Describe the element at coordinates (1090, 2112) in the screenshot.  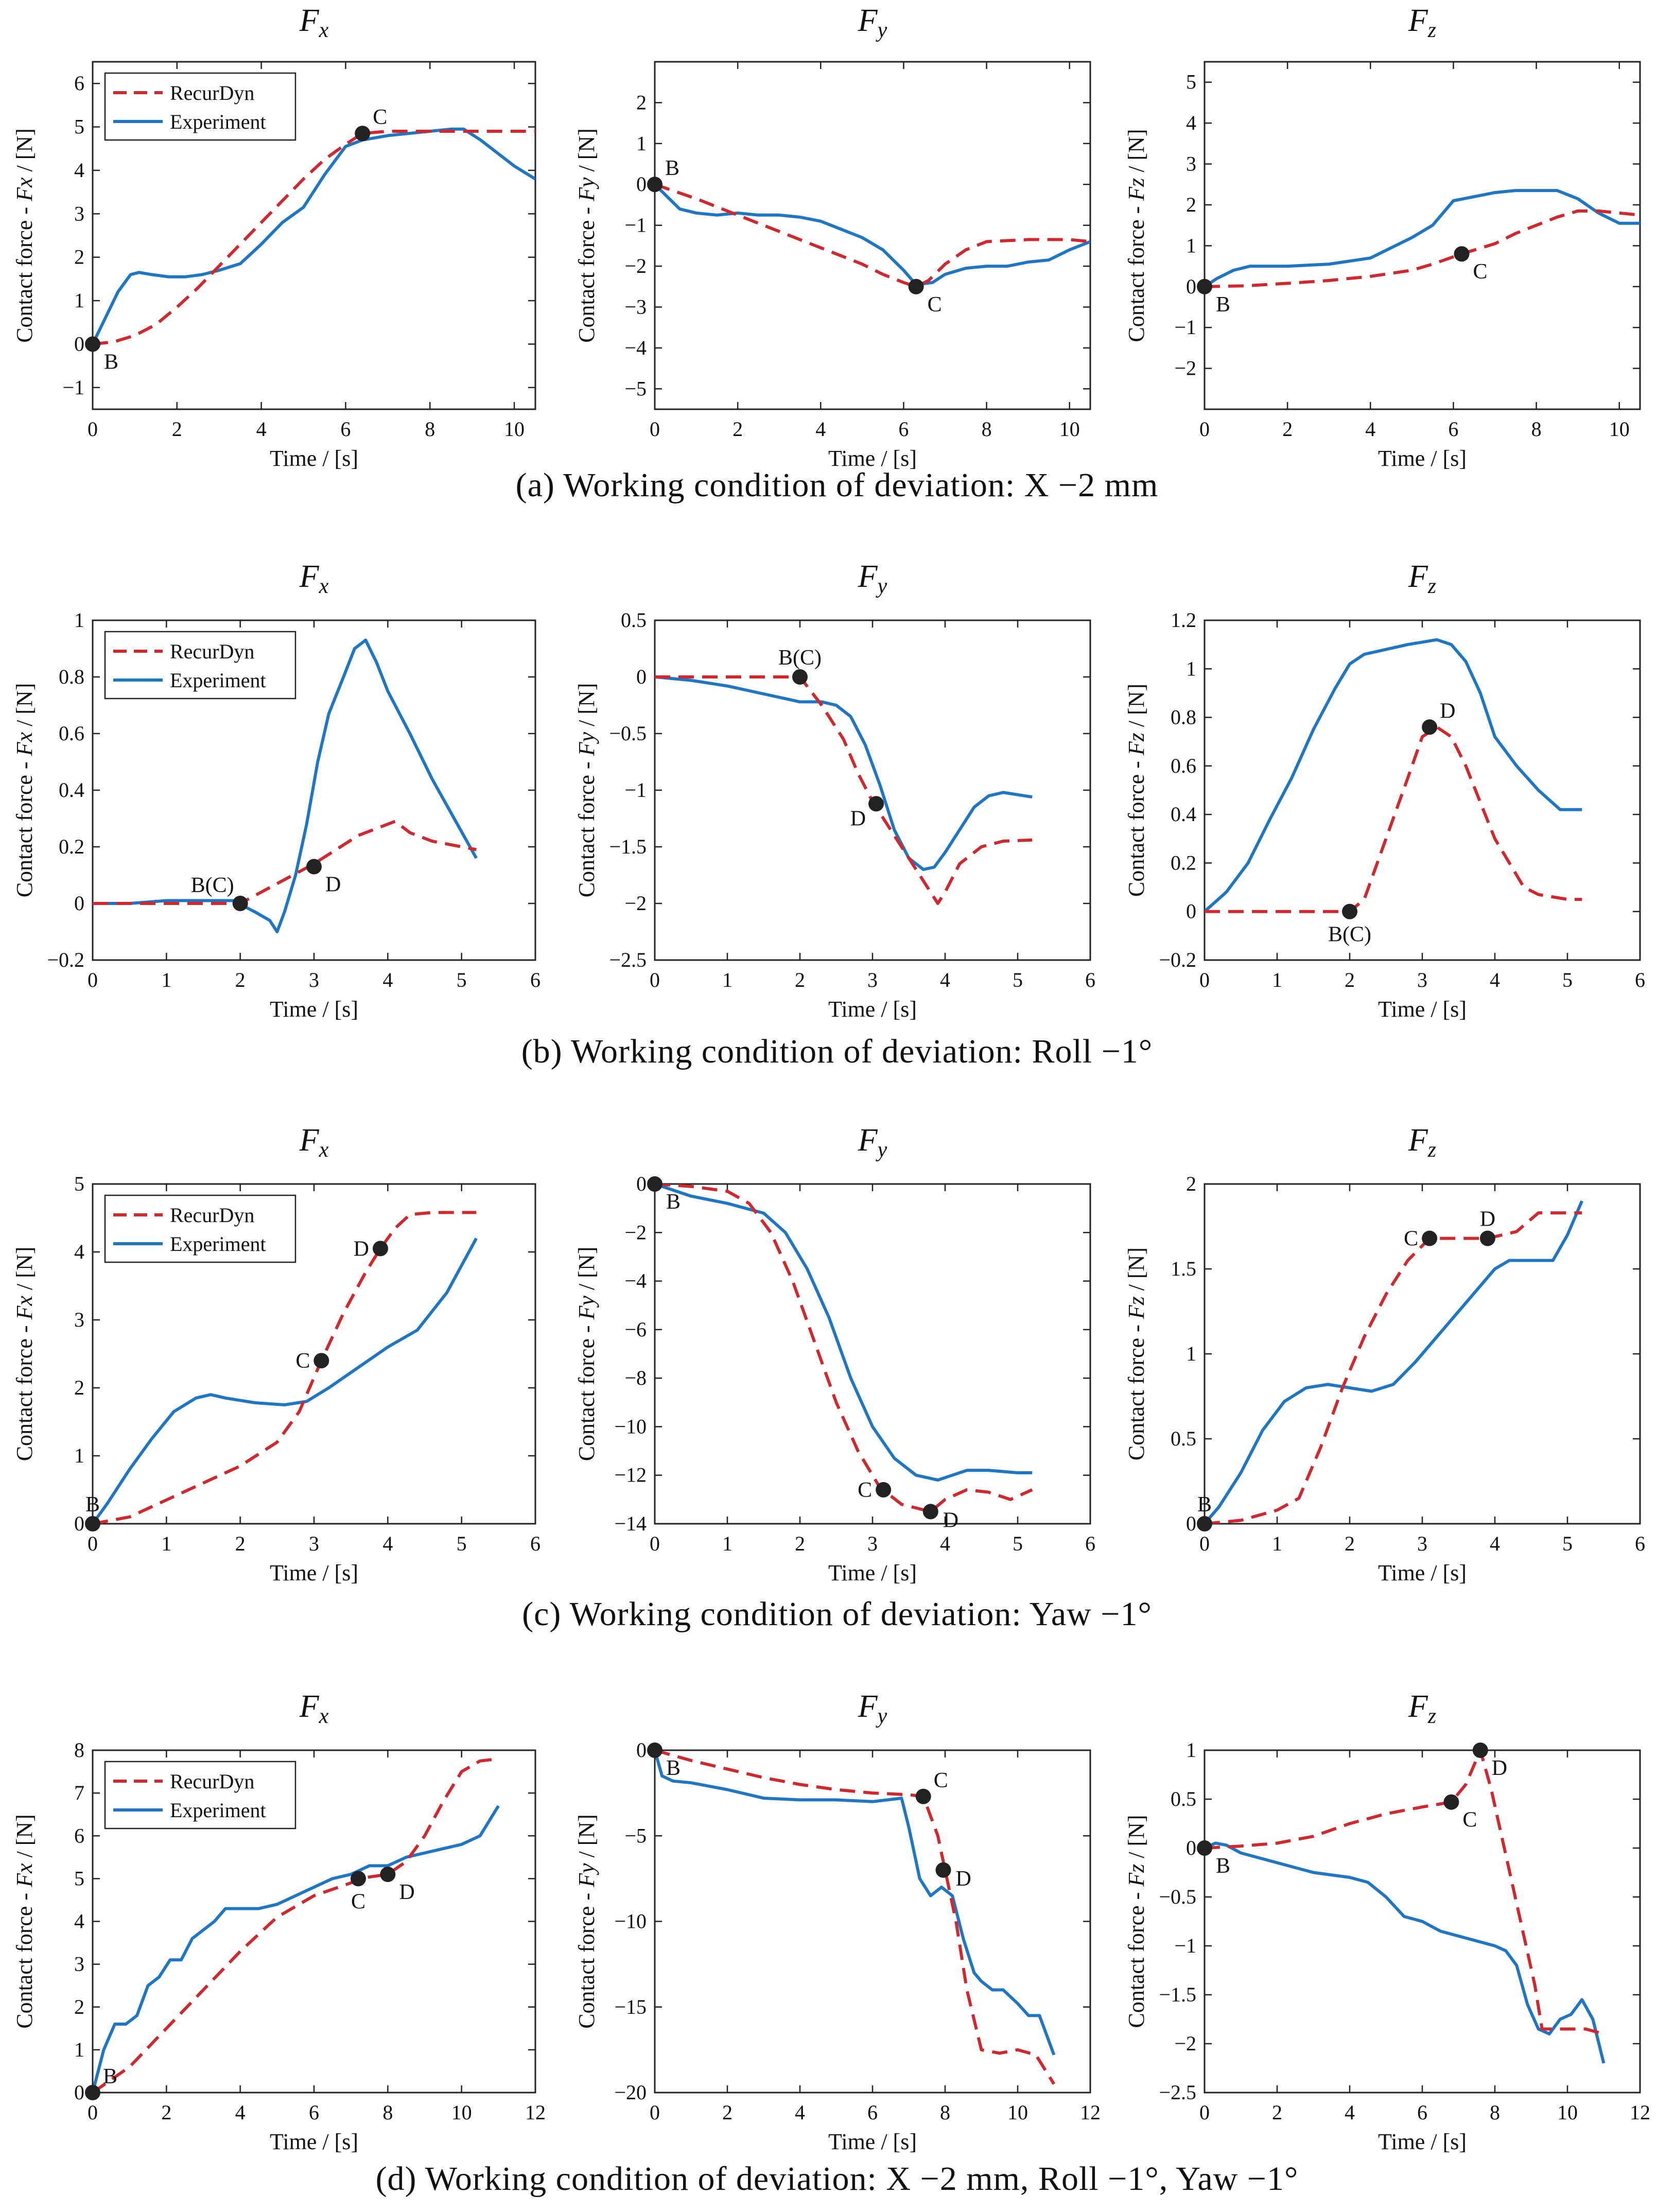
I see `x-tick-label: 12` at that location.